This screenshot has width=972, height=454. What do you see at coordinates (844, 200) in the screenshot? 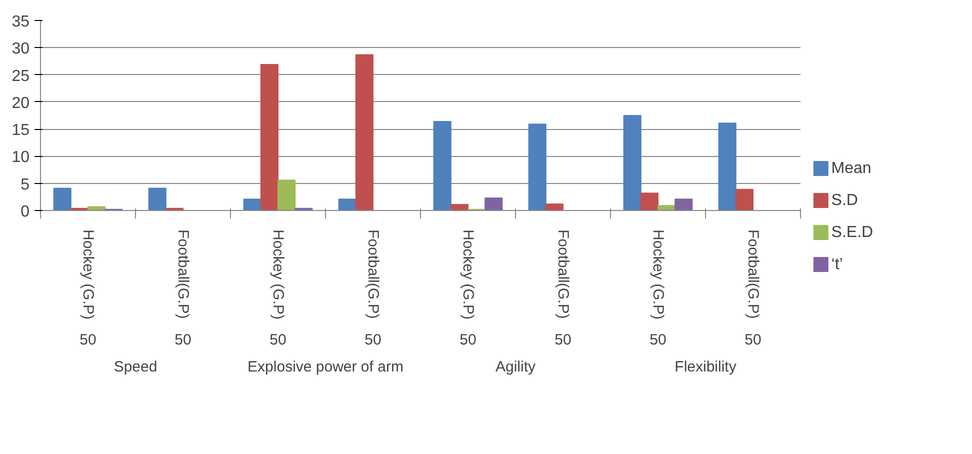
I see `legend-label: S.D` at bounding box center [844, 200].